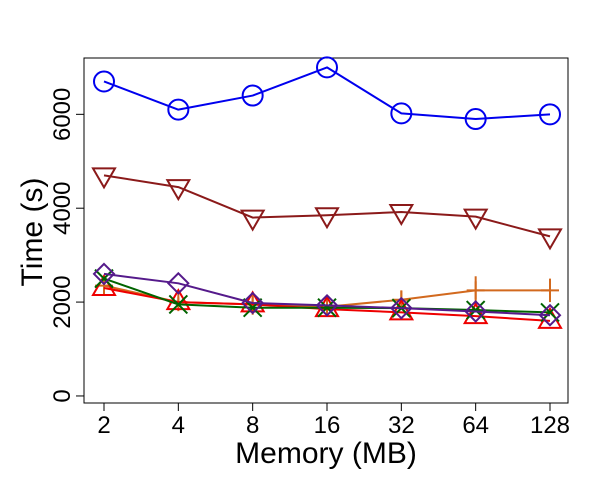 The width and height of the screenshot is (600, 480). Describe the element at coordinates (326, 453) in the screenshot. I see `x-axis-title: Memory (MB)` at that location.